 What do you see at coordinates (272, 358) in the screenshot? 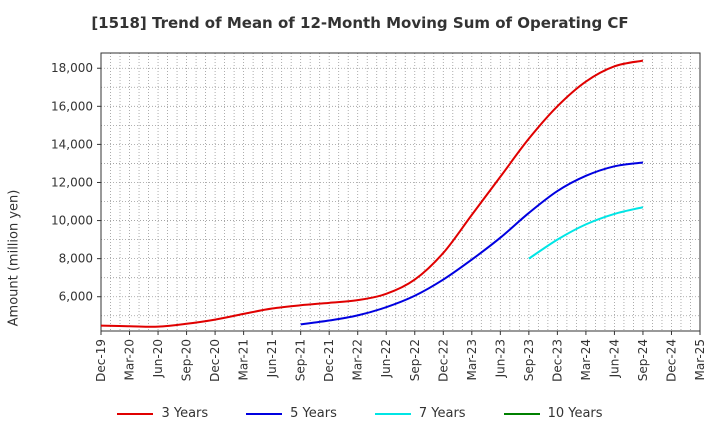
I see `x-tick-label: Jun-21` at bounding box center [272, 358].